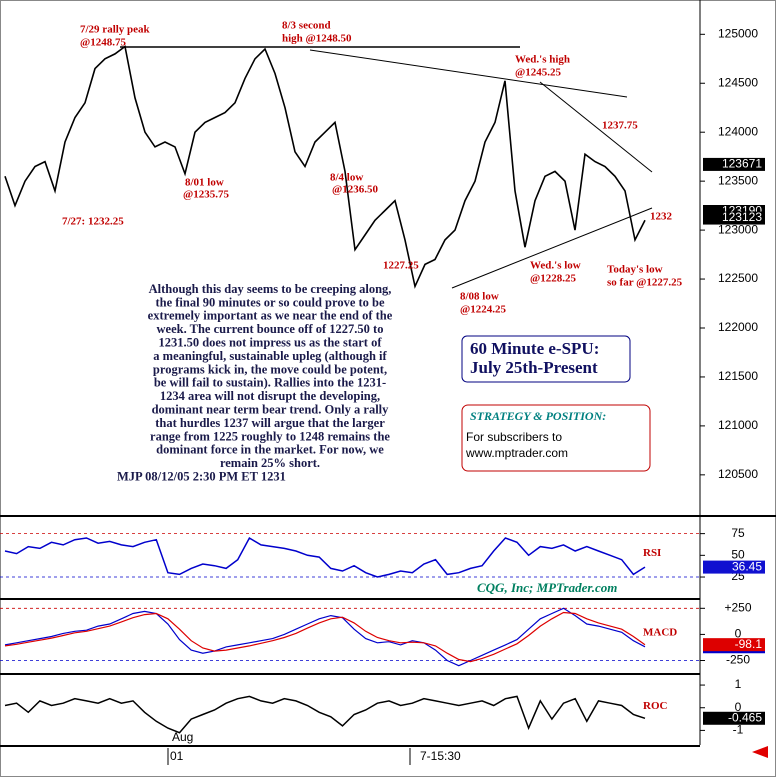 The width and height of the screenshot is (776, 777). Describe the element at coordinates (555, 266) in the screenshot. I see `annotation: Wed.'s low` at that location.